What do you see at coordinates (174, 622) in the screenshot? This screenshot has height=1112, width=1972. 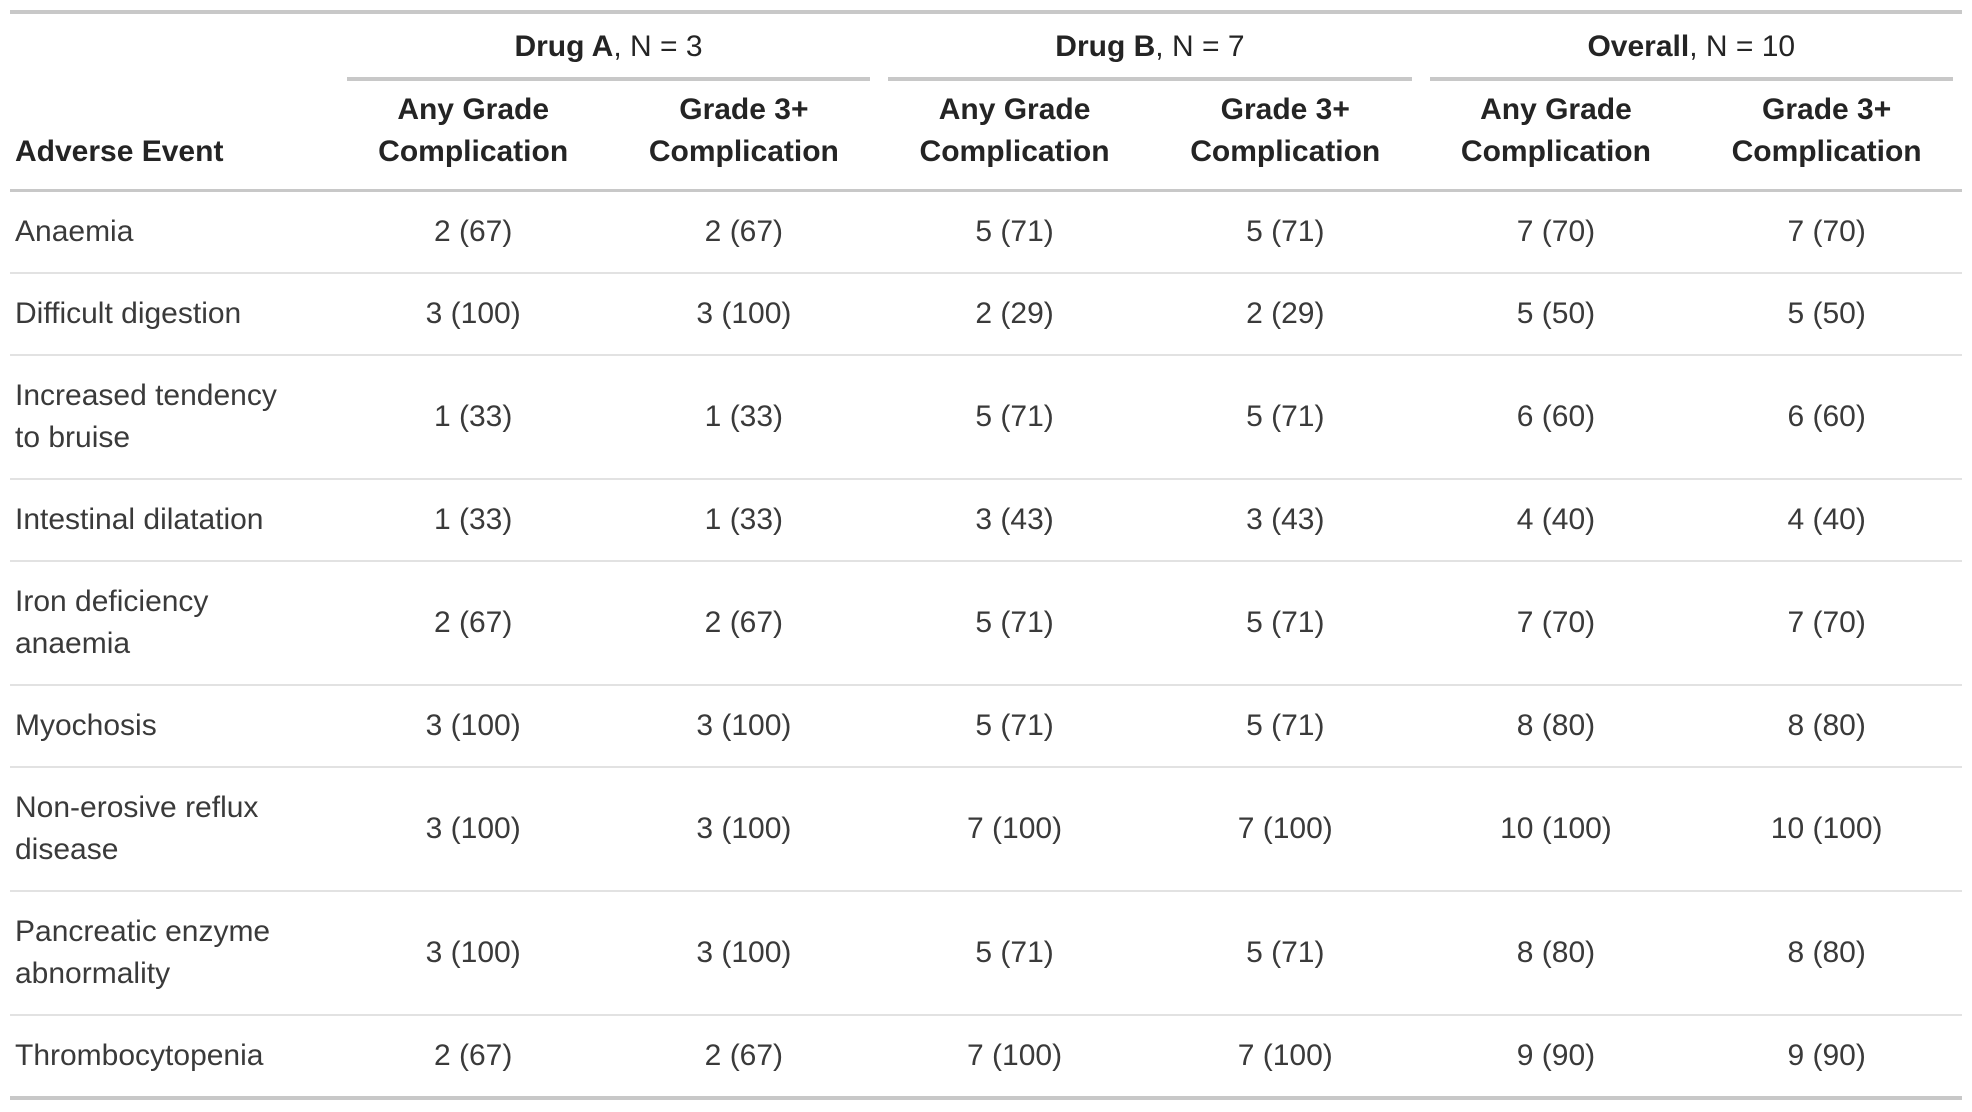 I see `row-label: Iron deficiency anaemia` at bounding box center [174, 622].